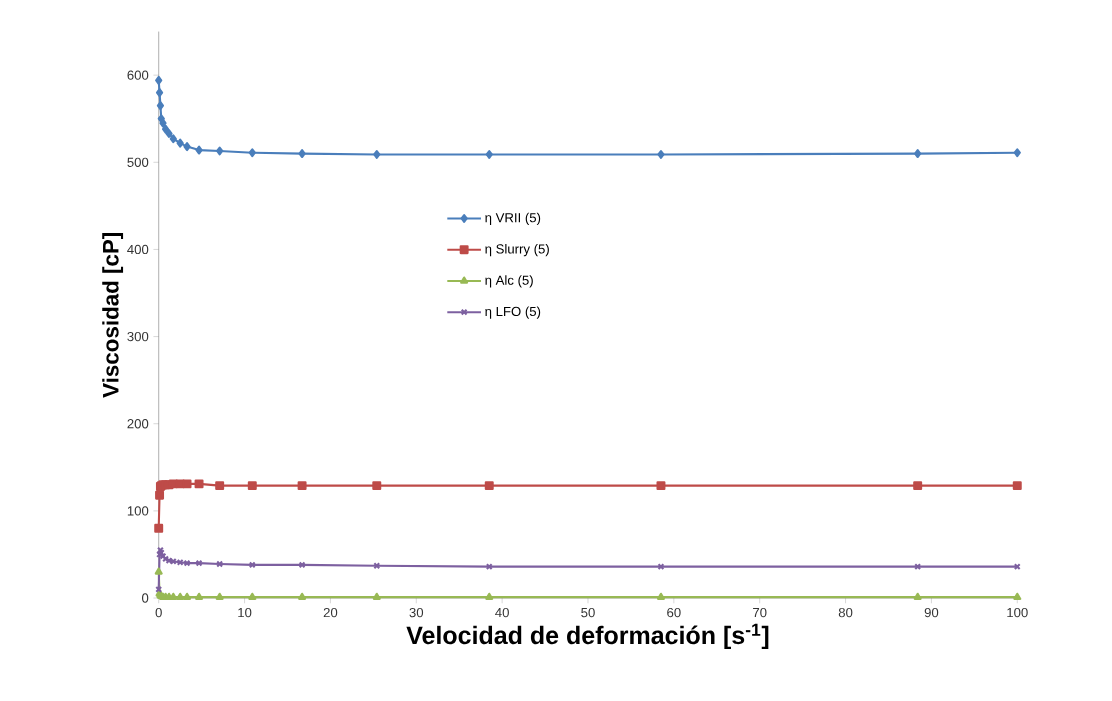 This screenshot has height=701, width=1112. What do you see at coordinates (416, 613) in the screenshot?
I see `x-tick-label: 30` at bounding box center [416, 613].